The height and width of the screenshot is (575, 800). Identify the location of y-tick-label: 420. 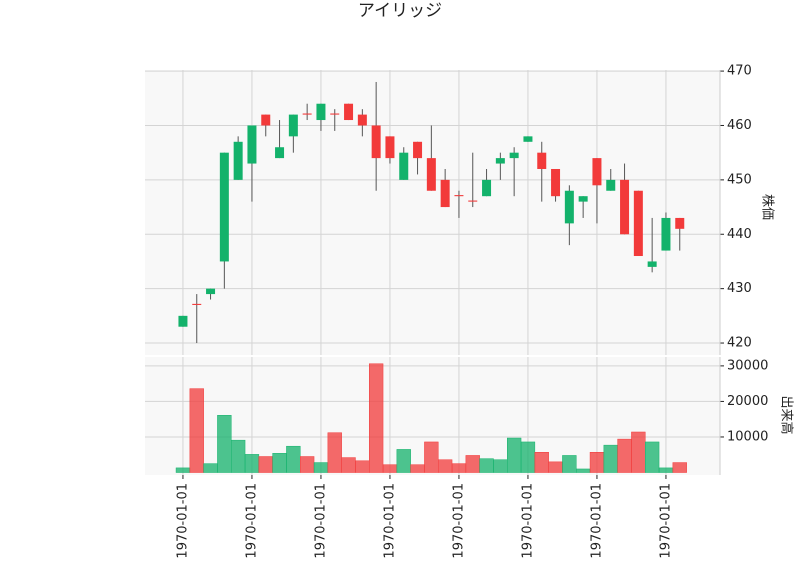
(739, 343).